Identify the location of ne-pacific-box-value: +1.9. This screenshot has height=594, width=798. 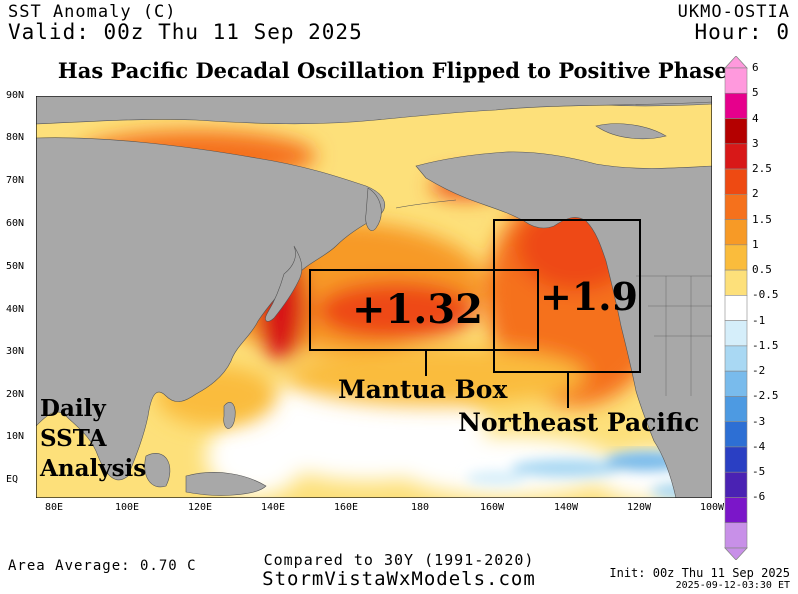
(589, 296).